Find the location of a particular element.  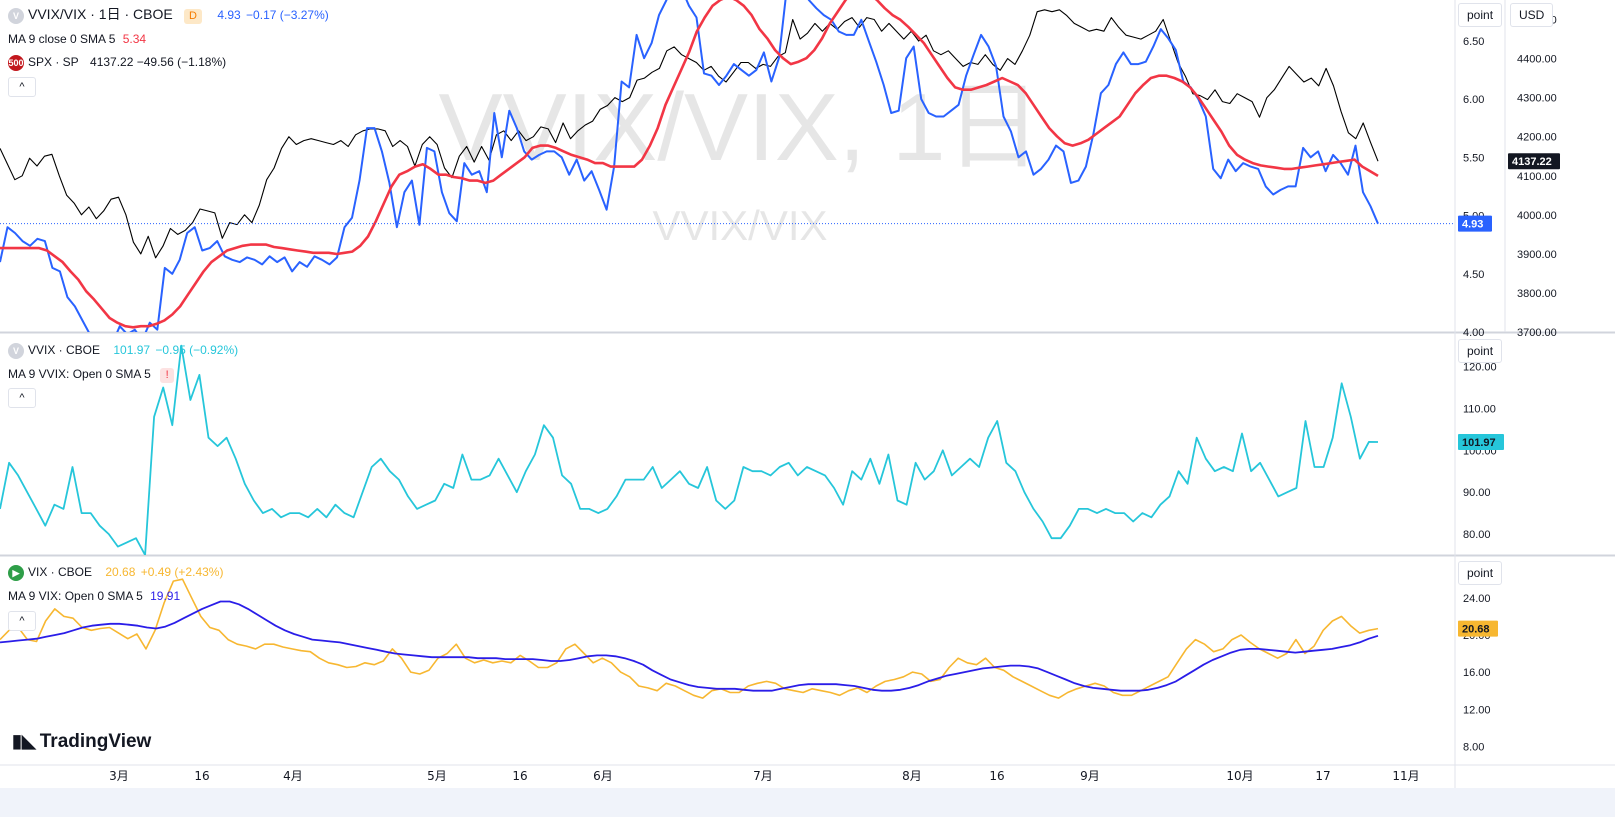

time-tick-label: 7月 is located at coordinates (763, 776).